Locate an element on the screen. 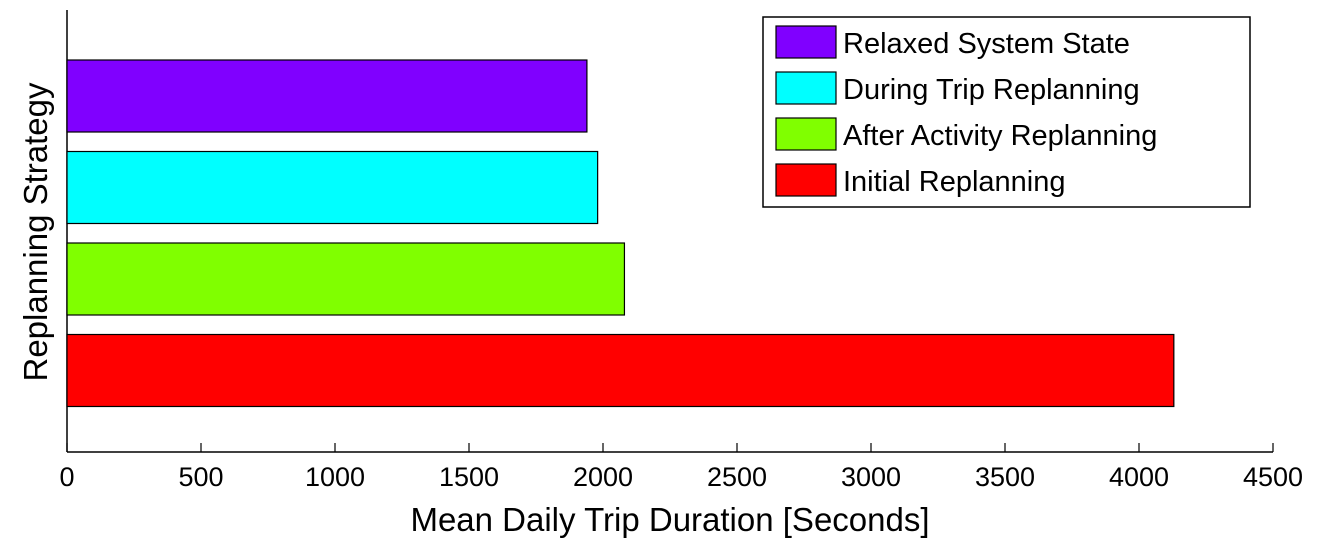  legend-label: During Trip Replanning is located at coordinates (991, 90).